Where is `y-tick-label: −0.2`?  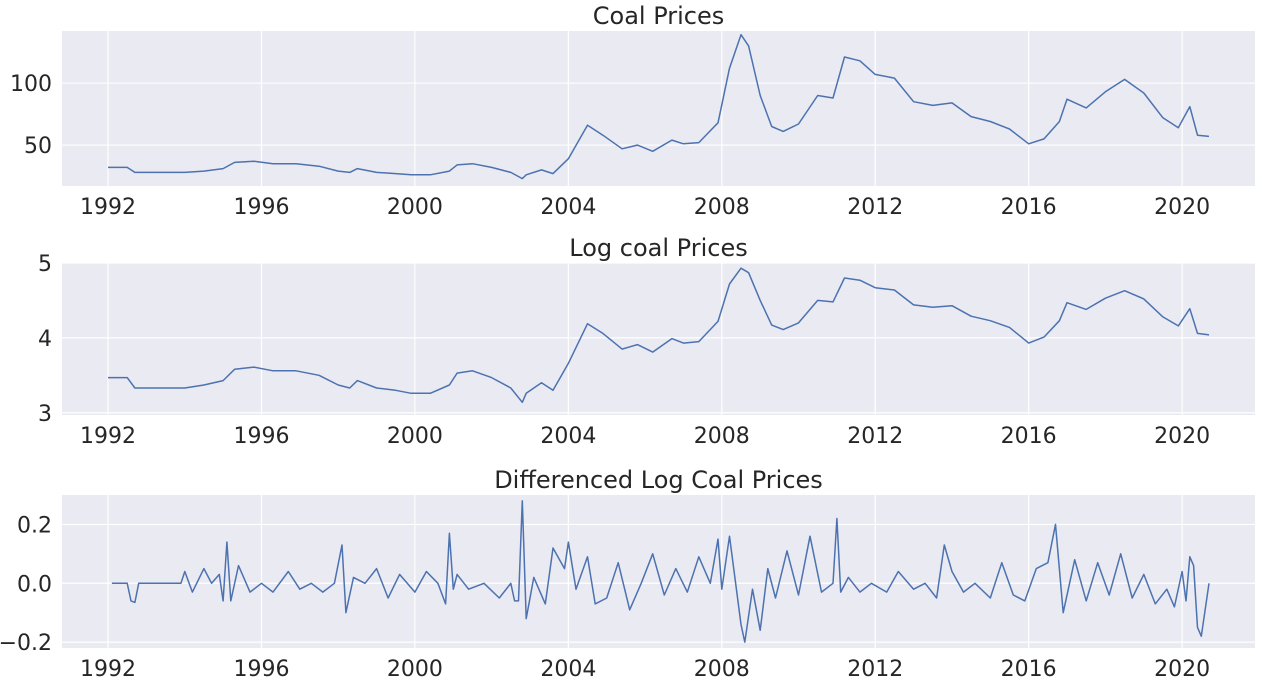
y-tick-label: −0.2 is located at coordinates (26, 643).